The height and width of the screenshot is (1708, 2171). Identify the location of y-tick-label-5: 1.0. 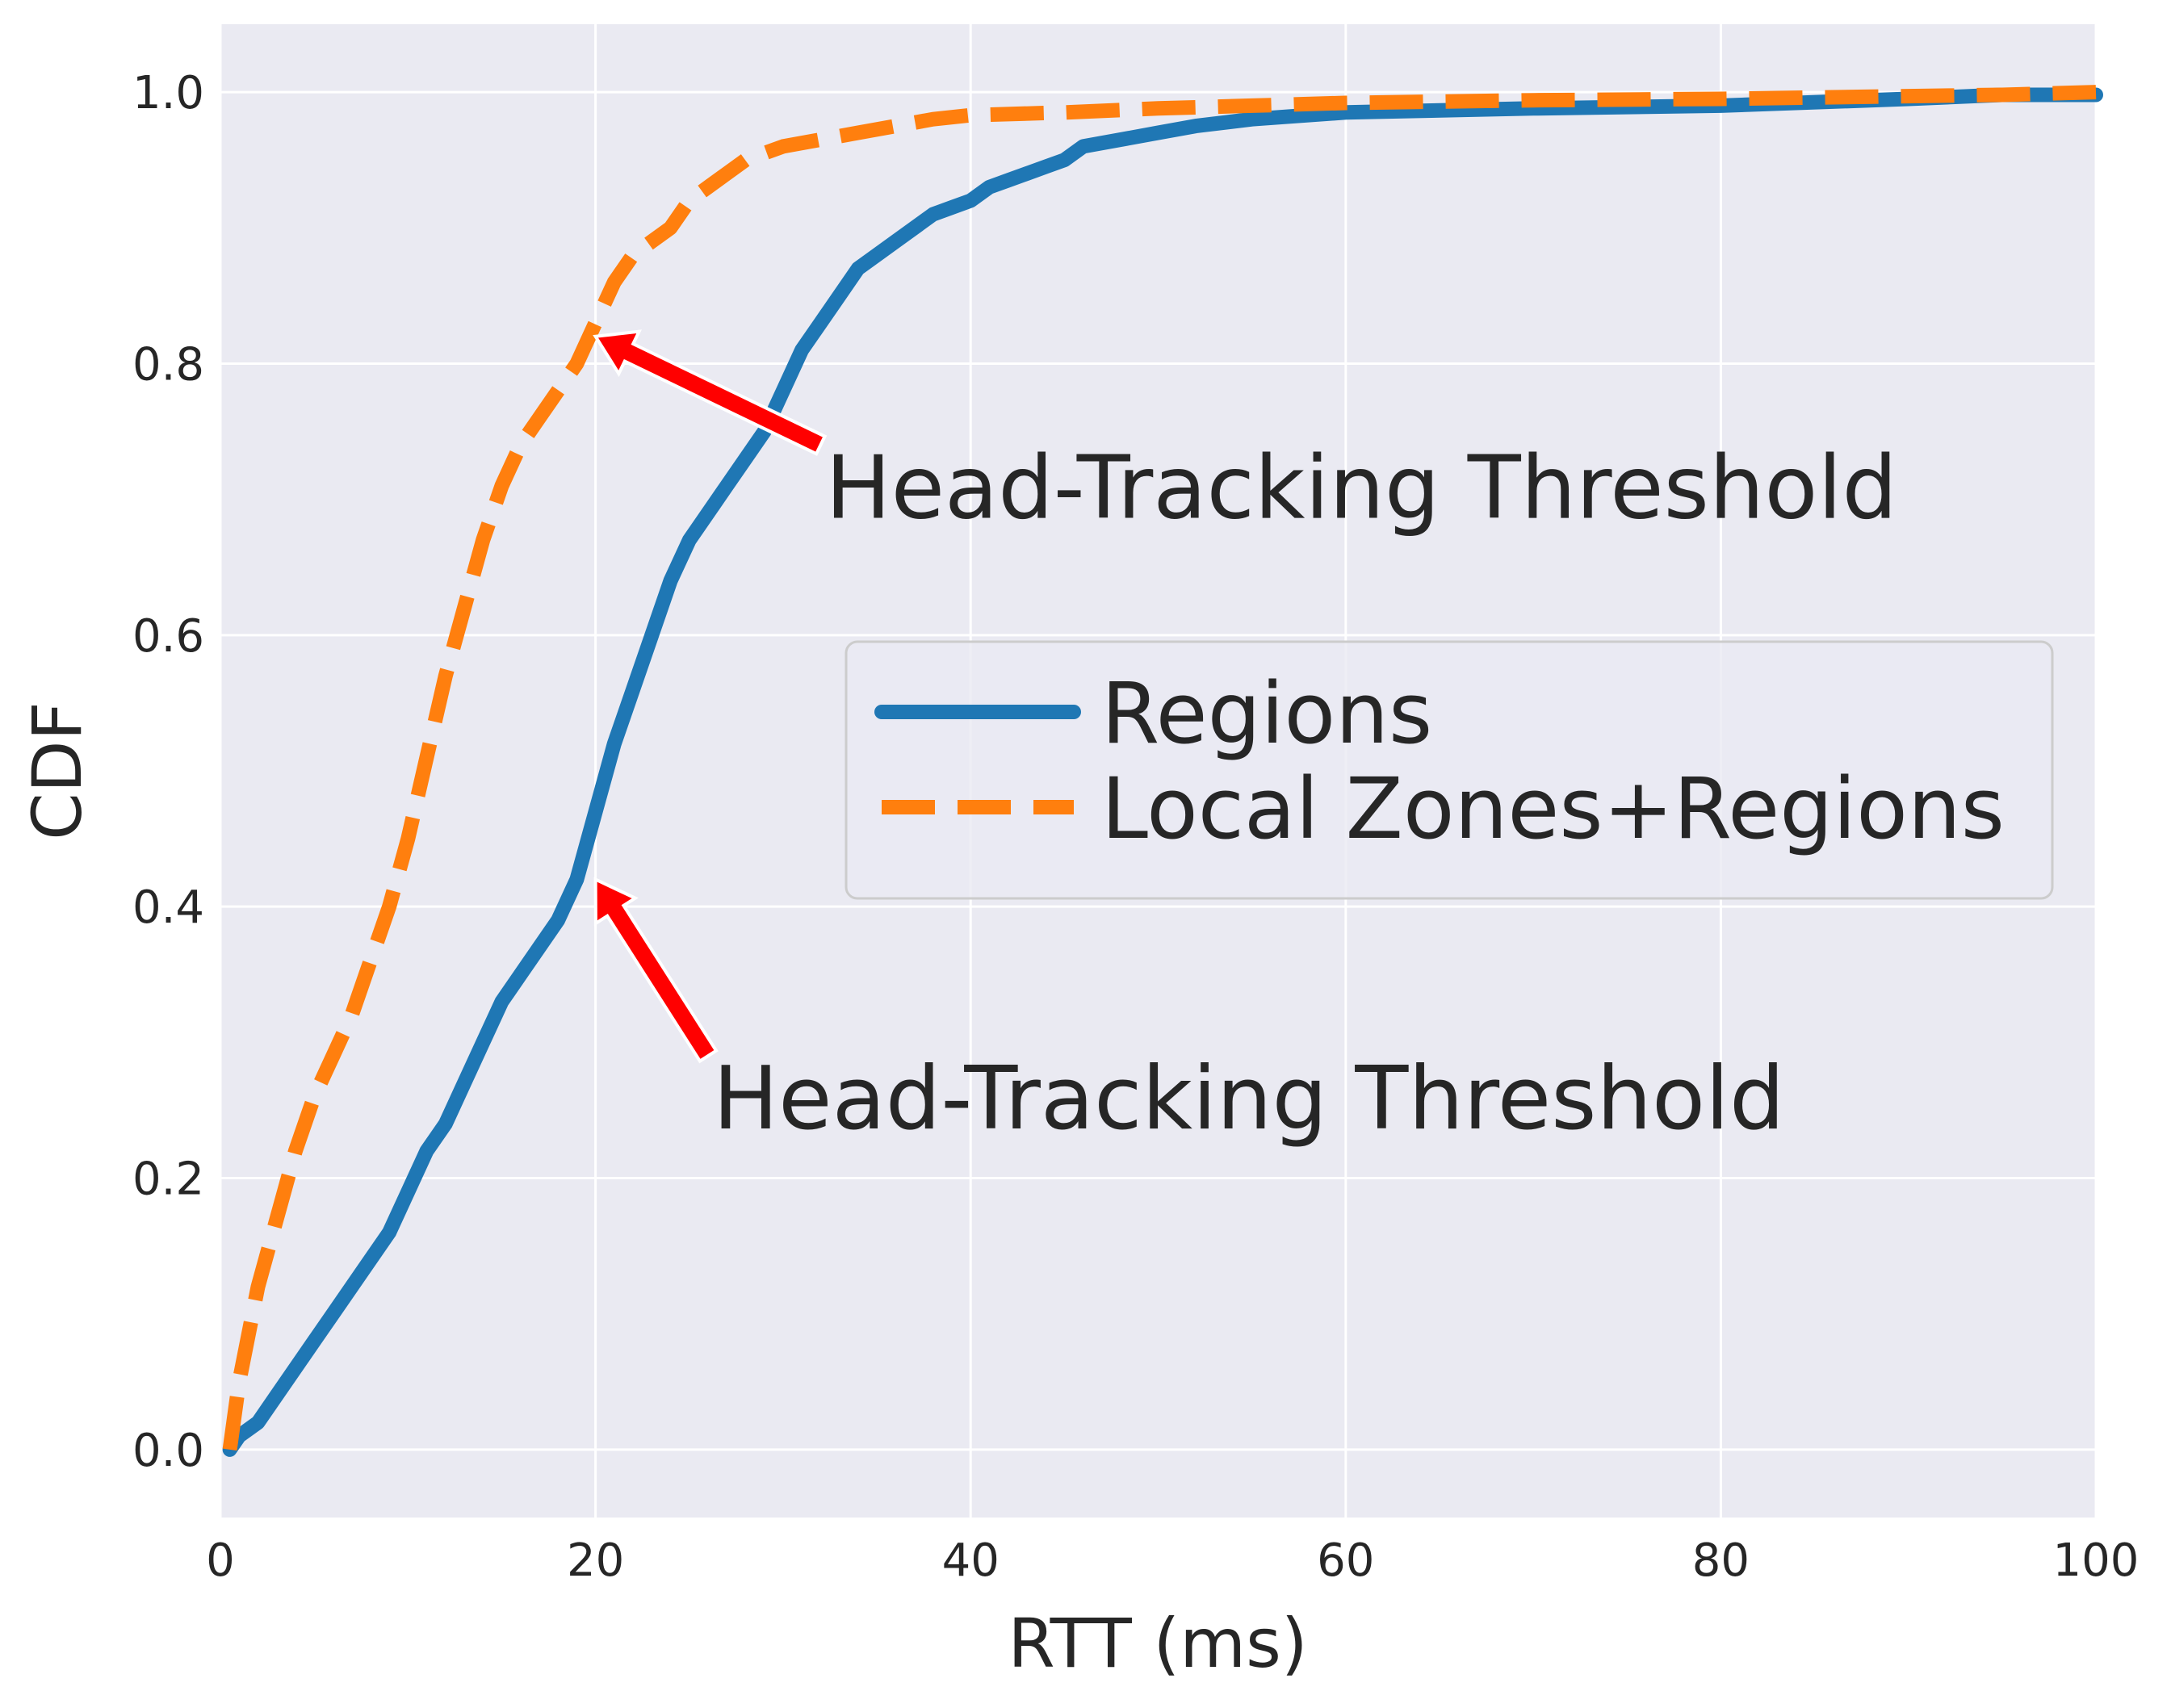
(168, 93).